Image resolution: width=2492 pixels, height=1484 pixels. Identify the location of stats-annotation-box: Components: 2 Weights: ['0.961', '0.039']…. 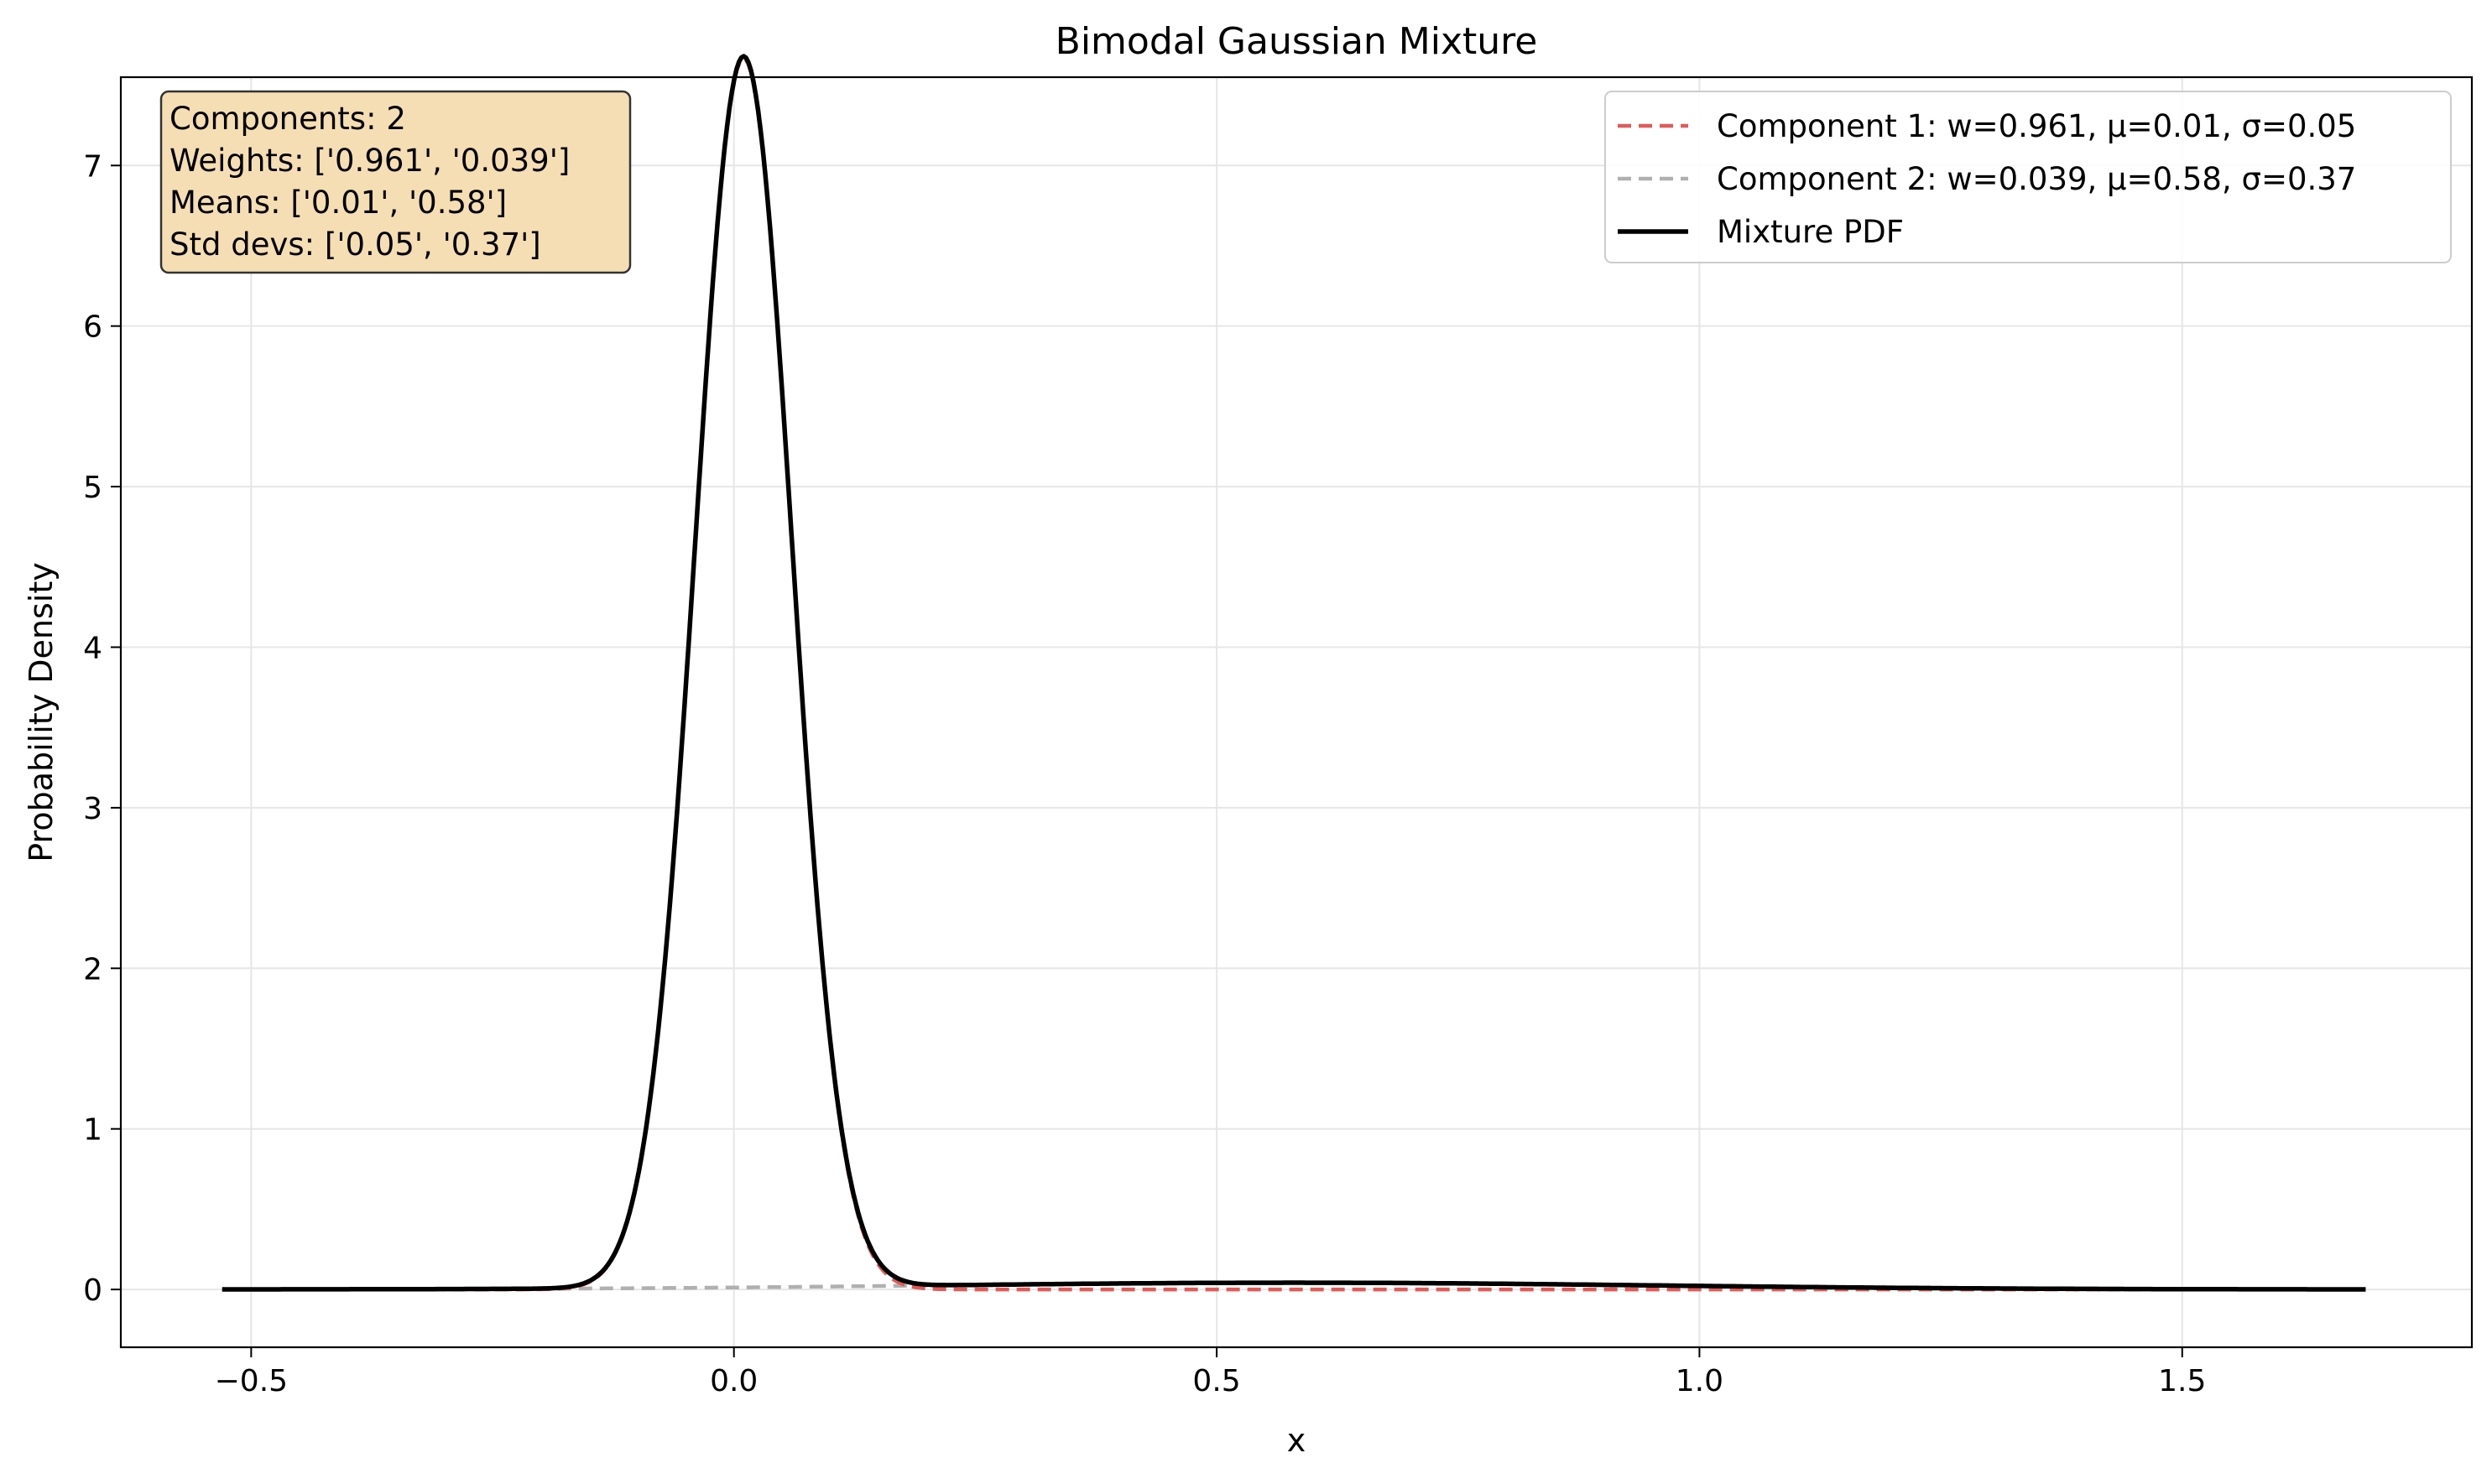
(396, 182).